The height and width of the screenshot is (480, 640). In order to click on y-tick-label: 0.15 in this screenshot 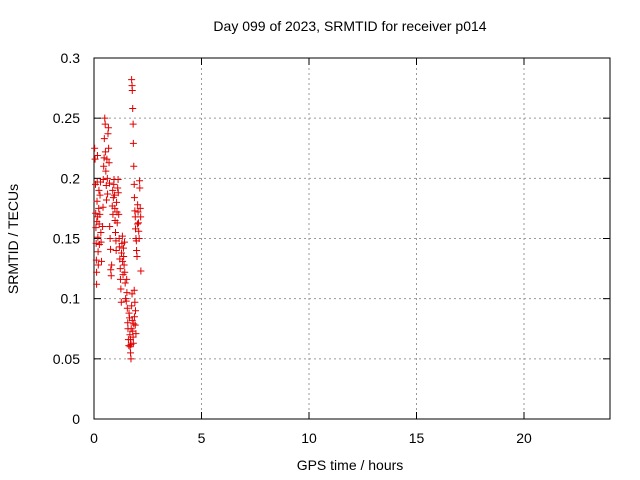, I will do `click(66, 239)`.